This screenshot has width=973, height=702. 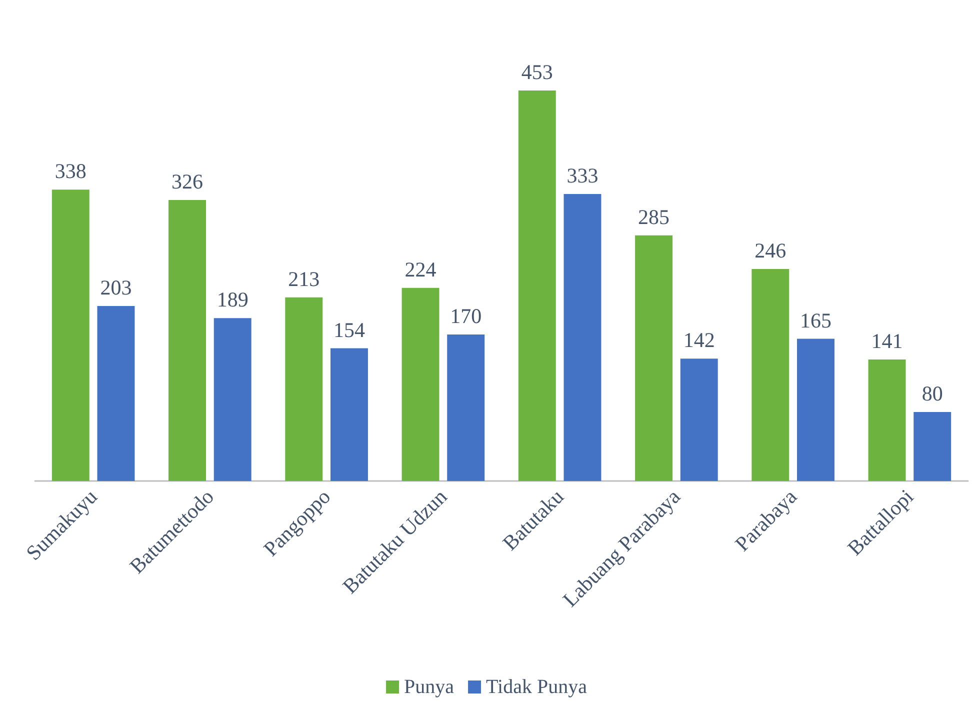 What do you see at coordinates (188, 181) in the screenshot?
I see `data-label: 326` at bounding box center [188, 181].